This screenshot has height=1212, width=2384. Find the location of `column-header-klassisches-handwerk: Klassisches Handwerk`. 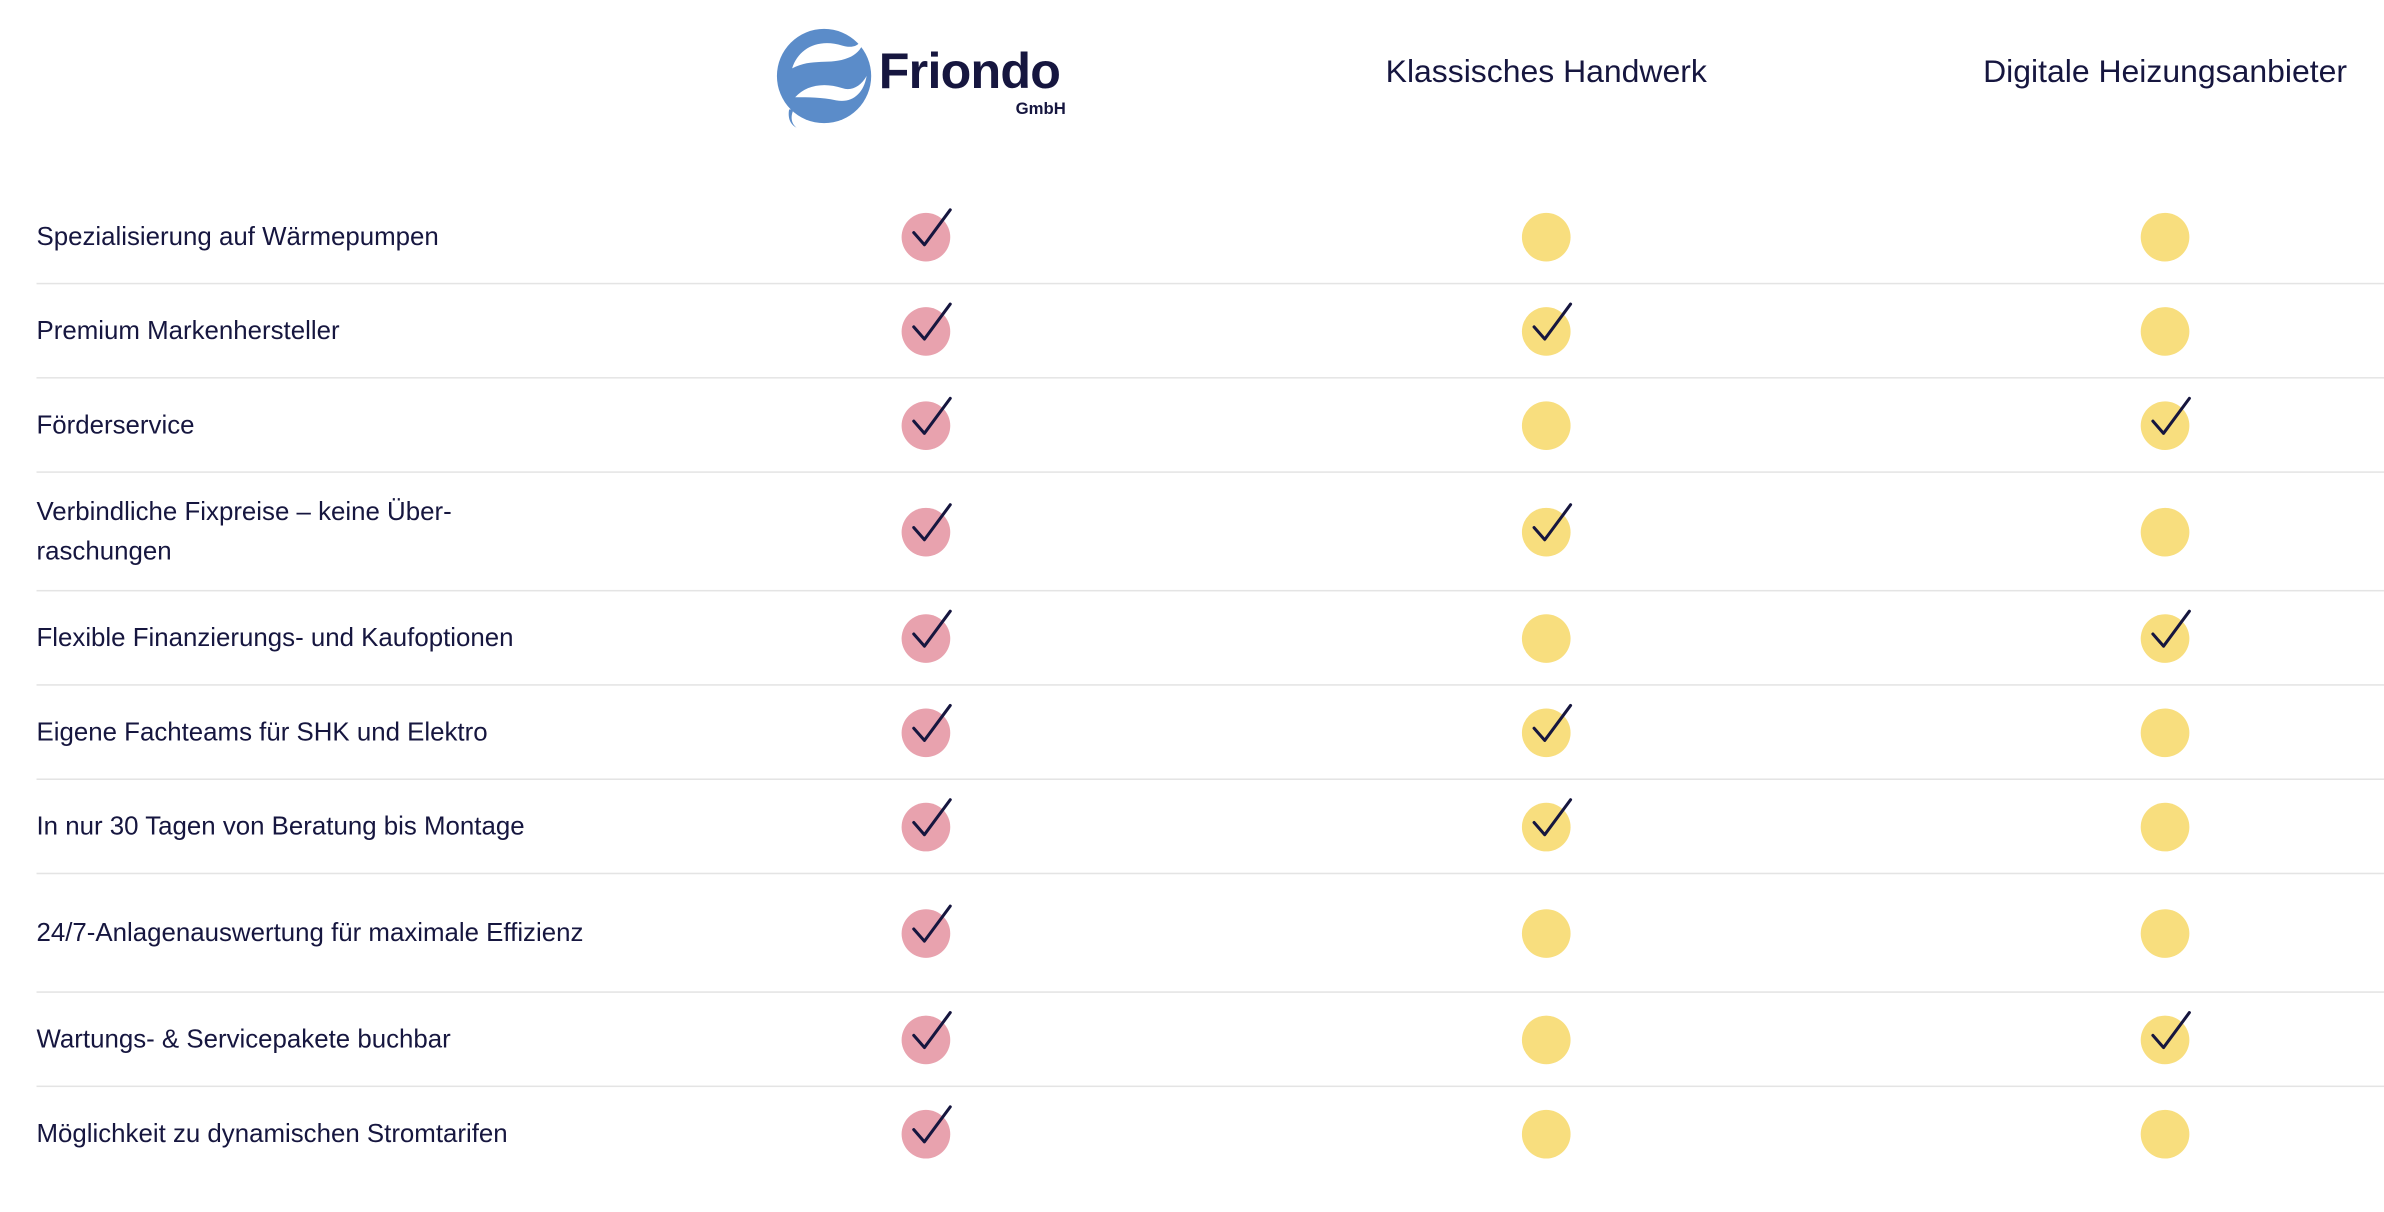

column-header-klassisches-handwerk: Klassisches Handwerk is located at coordinates (1546, 72).